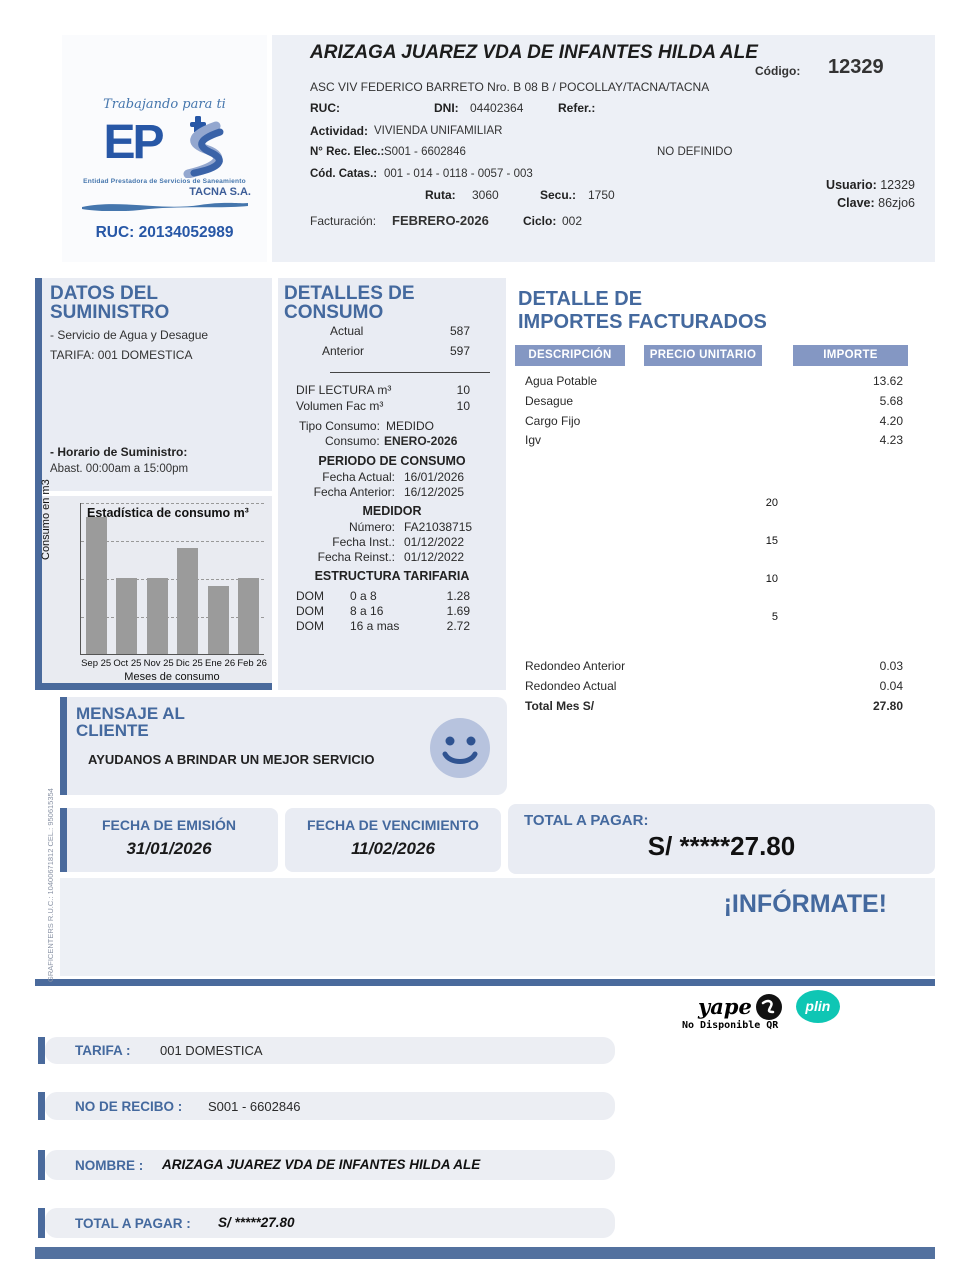  What do you see at coordinates (586, 820) in the screenshot?
I see `total-a-pagar-label: TOTAL A PAGAR:` at bounding box center [586, 820].